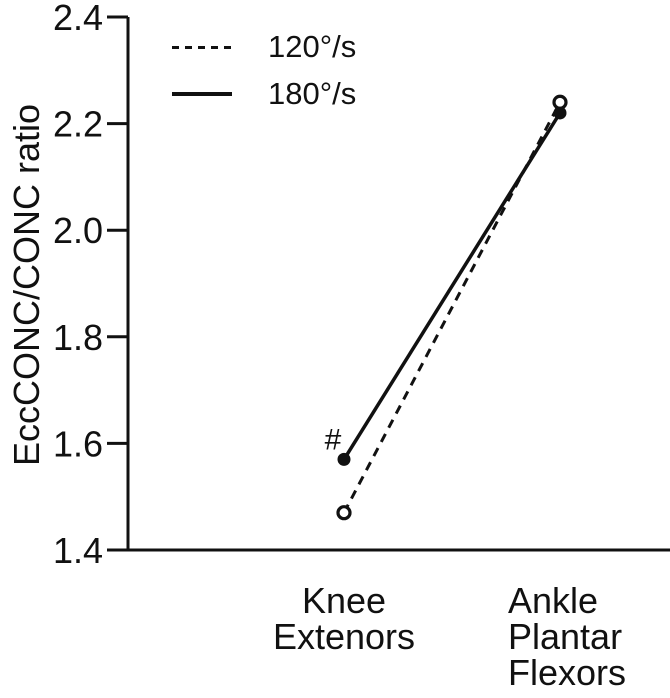 This screenshot has height=698, width=670. Describe the element at coordinates (264, 94) in the screenshot. I see `legend-item-180: 180°/s` at that location.